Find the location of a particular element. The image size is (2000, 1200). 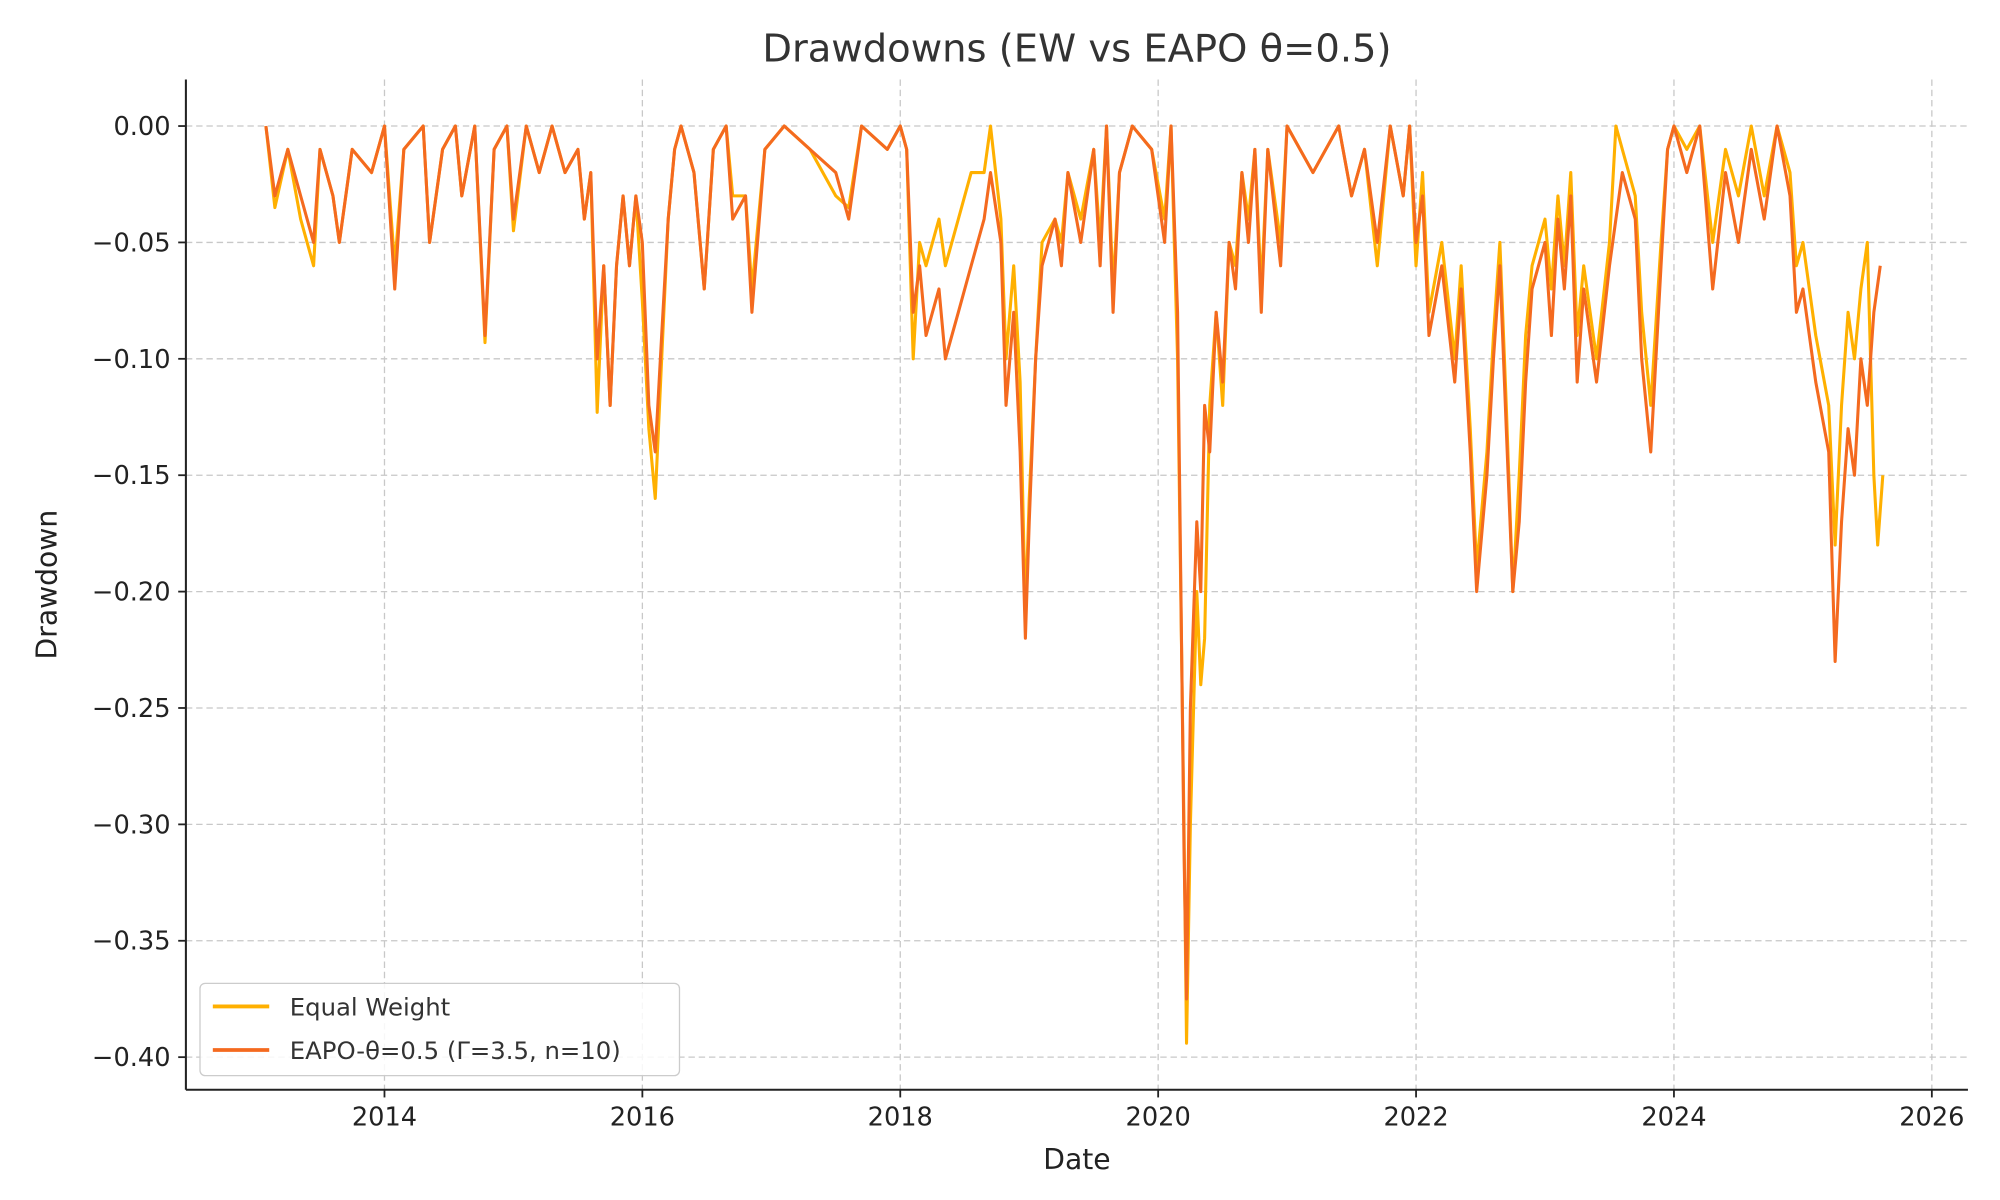

y-tick-label: −0.25 is located at coordinates (131, 709).